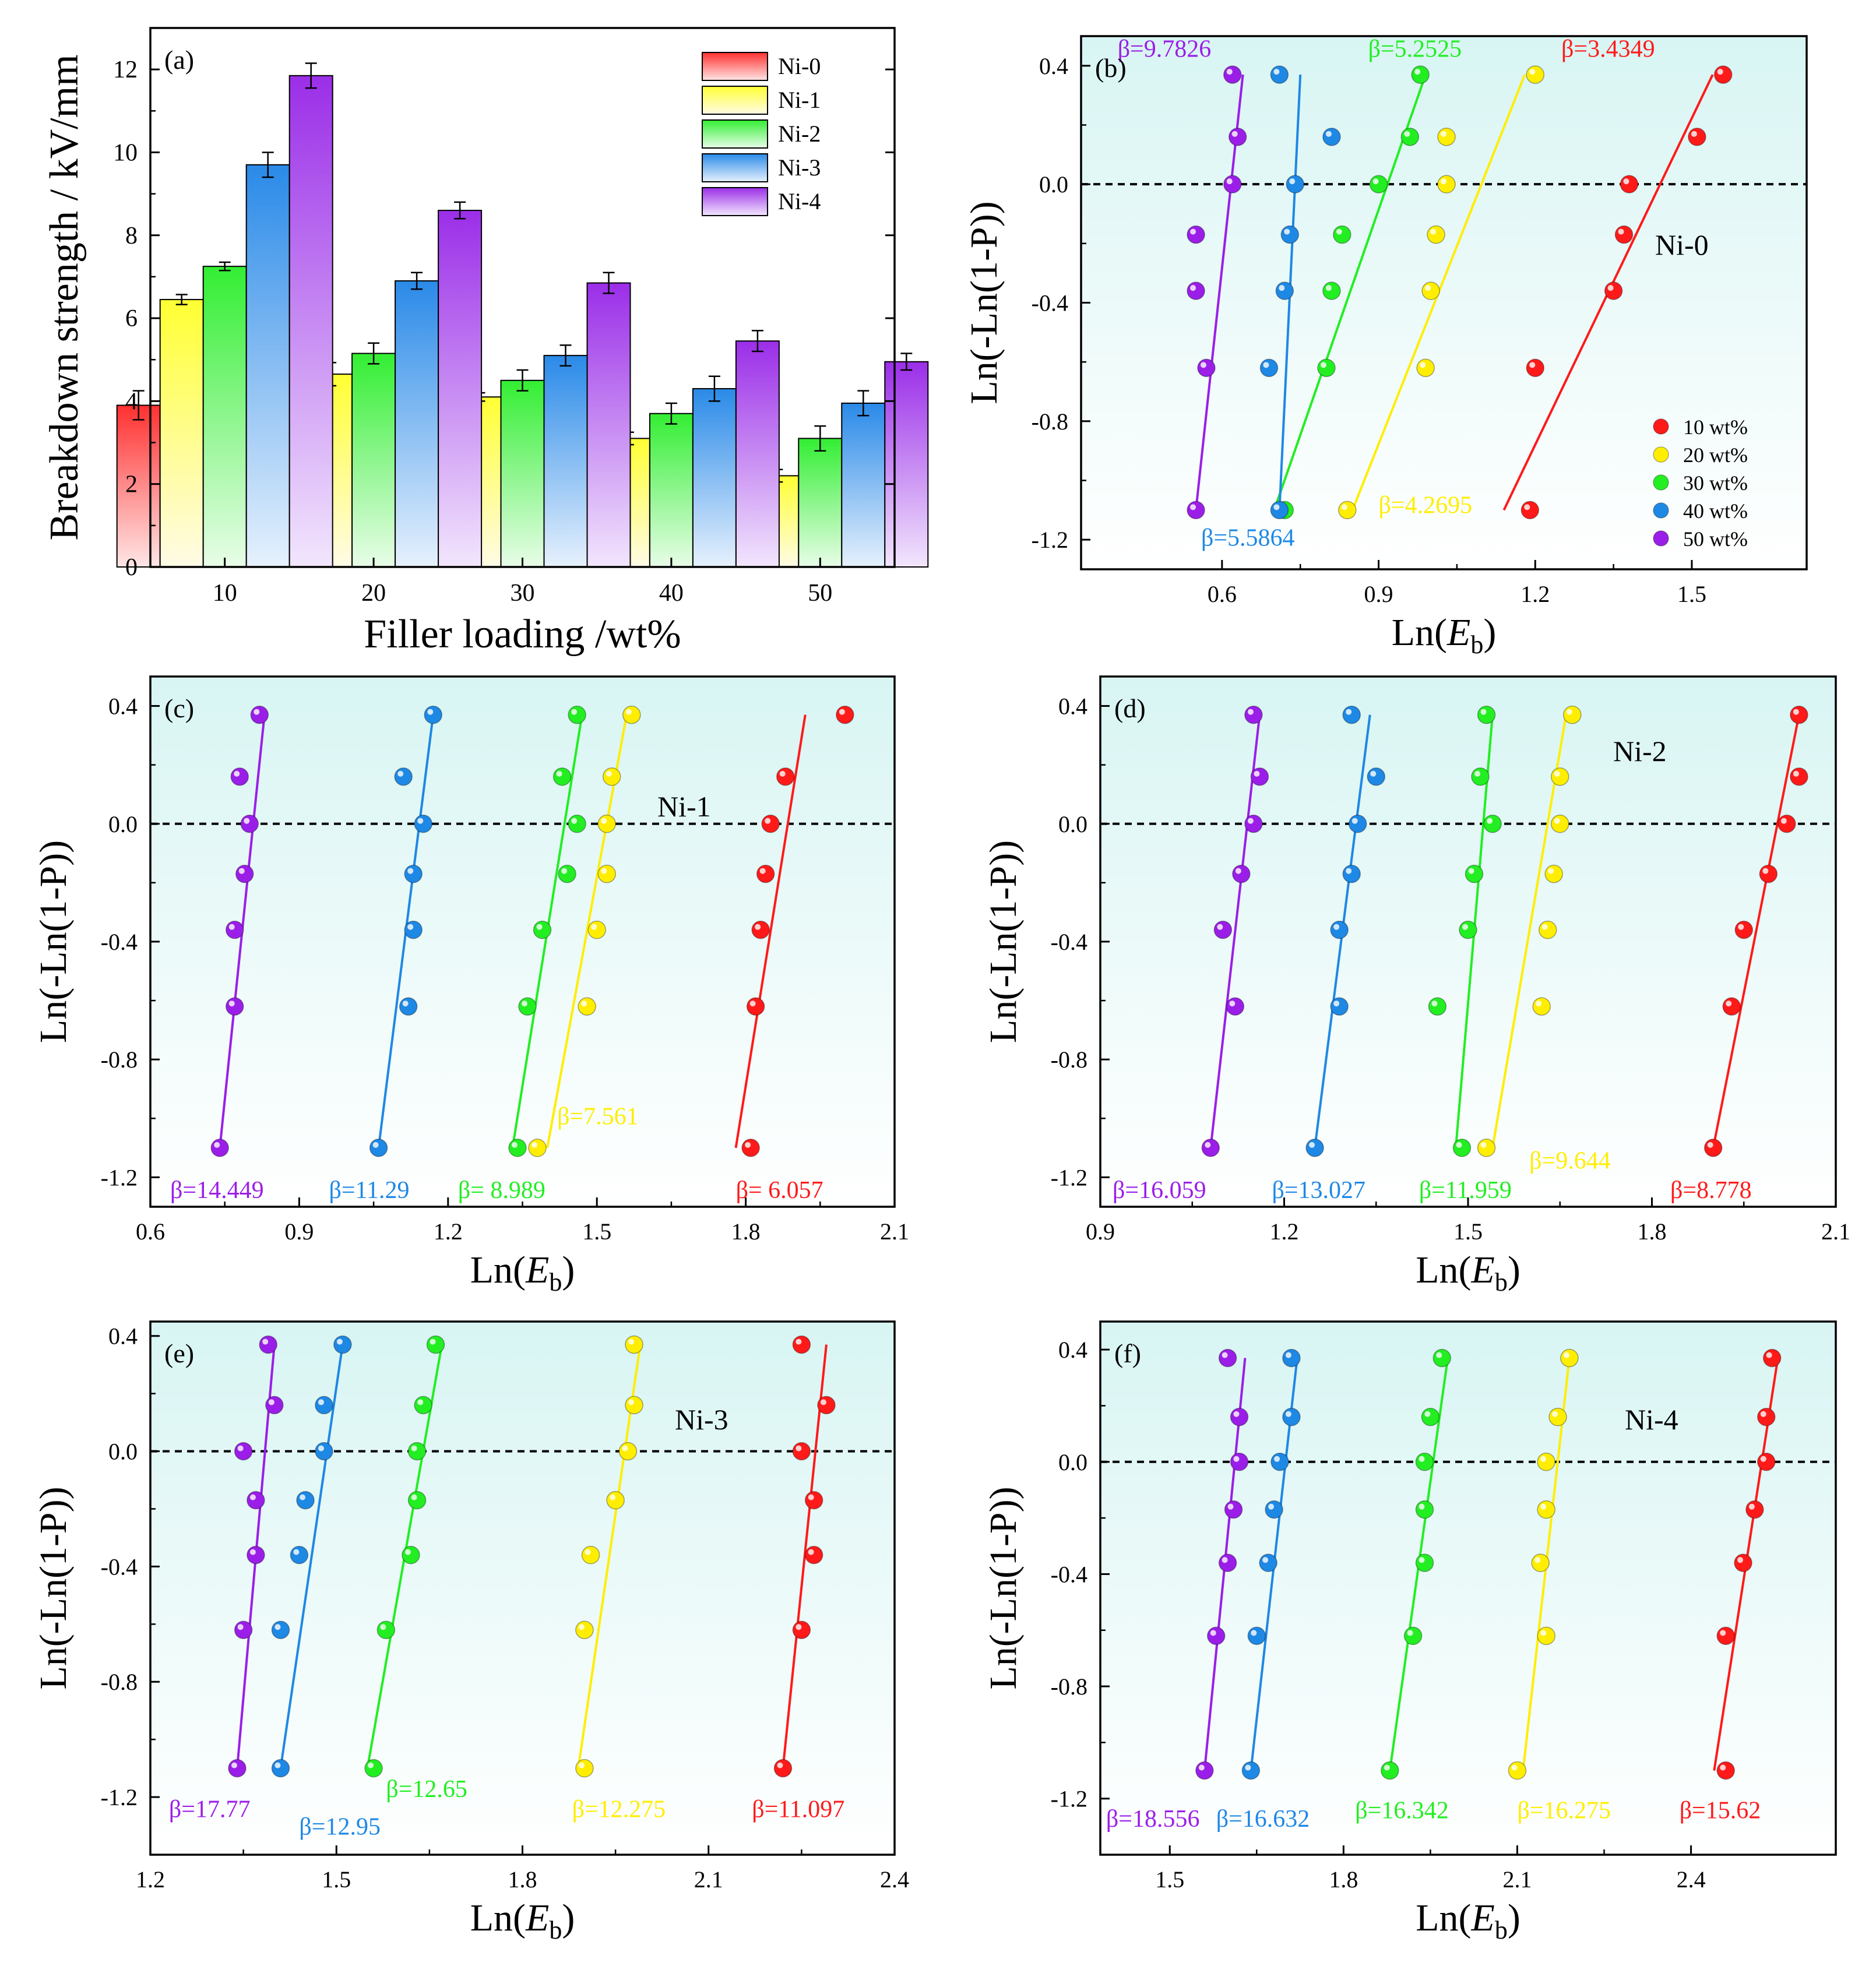 This screenshot has height=1973, width=1876. Describe the element at coordinates (1128, 1353) in the screenshot. I see `panel-label: (f)` at that location.